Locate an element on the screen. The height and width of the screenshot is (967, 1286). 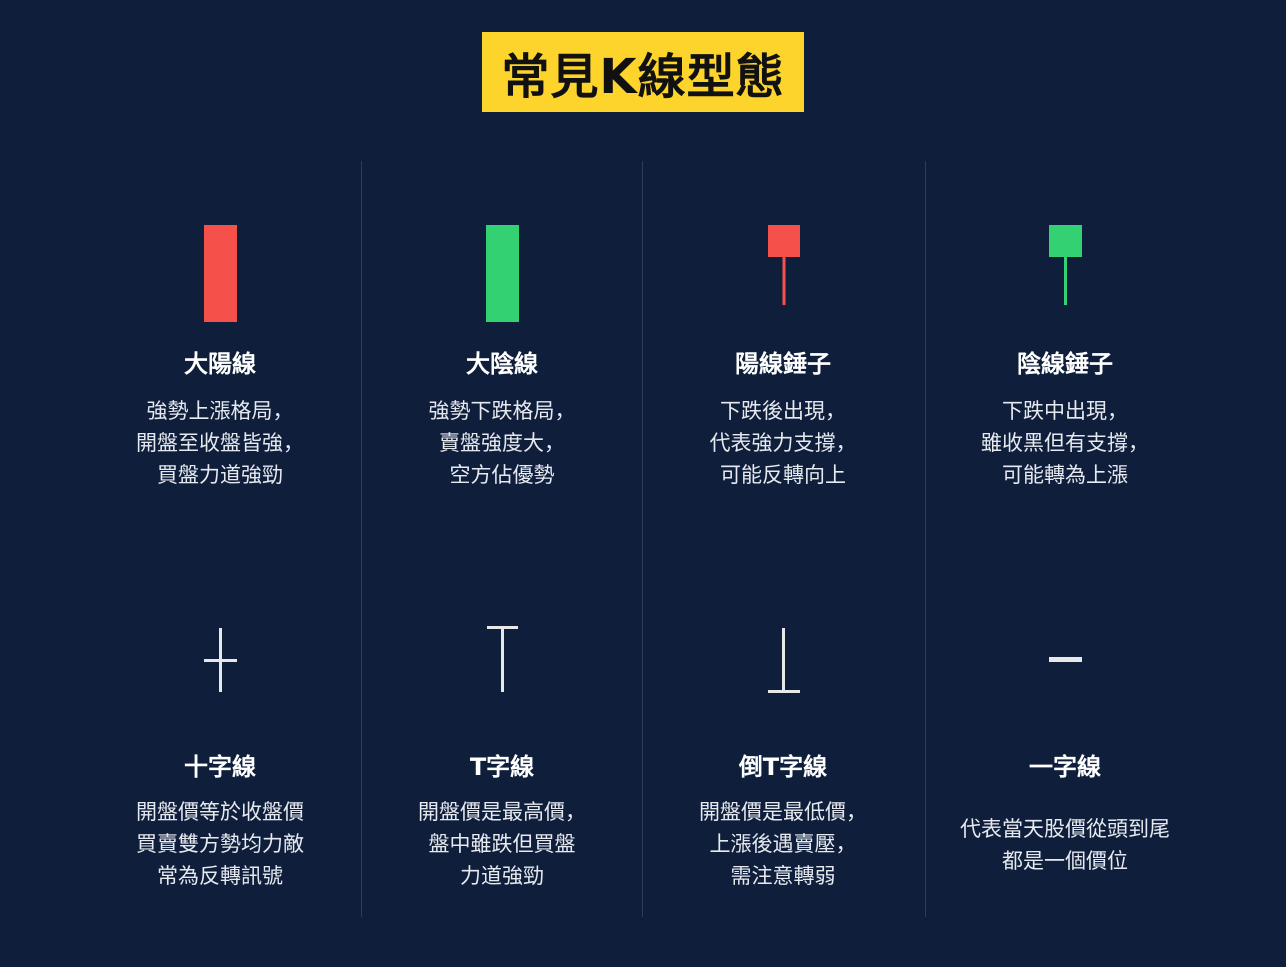
pattern-description: 代表當天股價從頭到尾 都是一個價位 is located at coordinates (1065, 845).